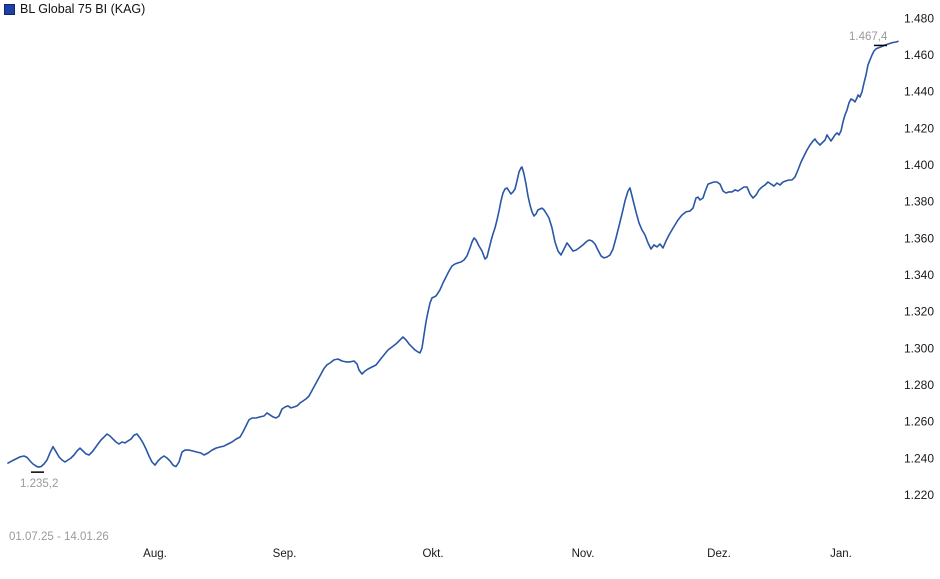 This screenshot has width=940, height=579. What do you see at coordinates (919, 202) in the screenshot?
I see `y-axis-label: 1.380` at bounding box center [919, 202].